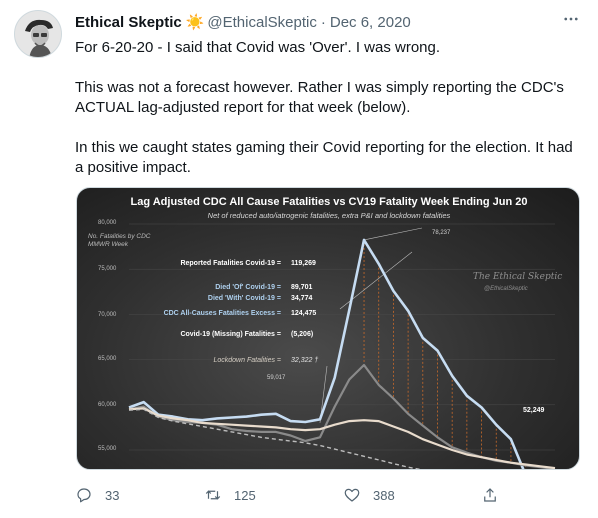 This screenshot has width=598, height=518. Describe the element at coordinates (245, 495) in the screenshot. I see `retweet-count: 125` at that location.